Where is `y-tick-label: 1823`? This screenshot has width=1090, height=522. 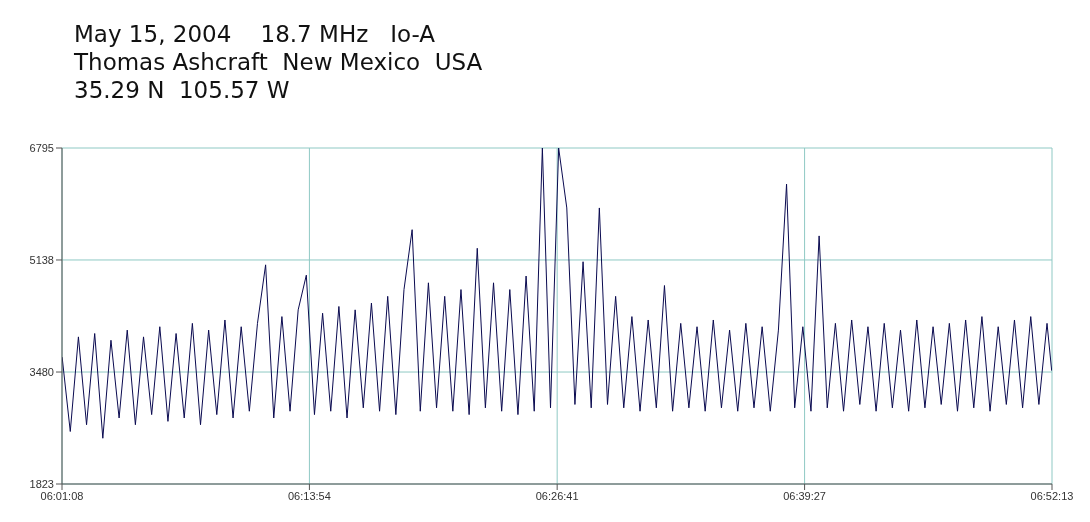 y-tick-label: 1823 is located at coordinates (41, 483).